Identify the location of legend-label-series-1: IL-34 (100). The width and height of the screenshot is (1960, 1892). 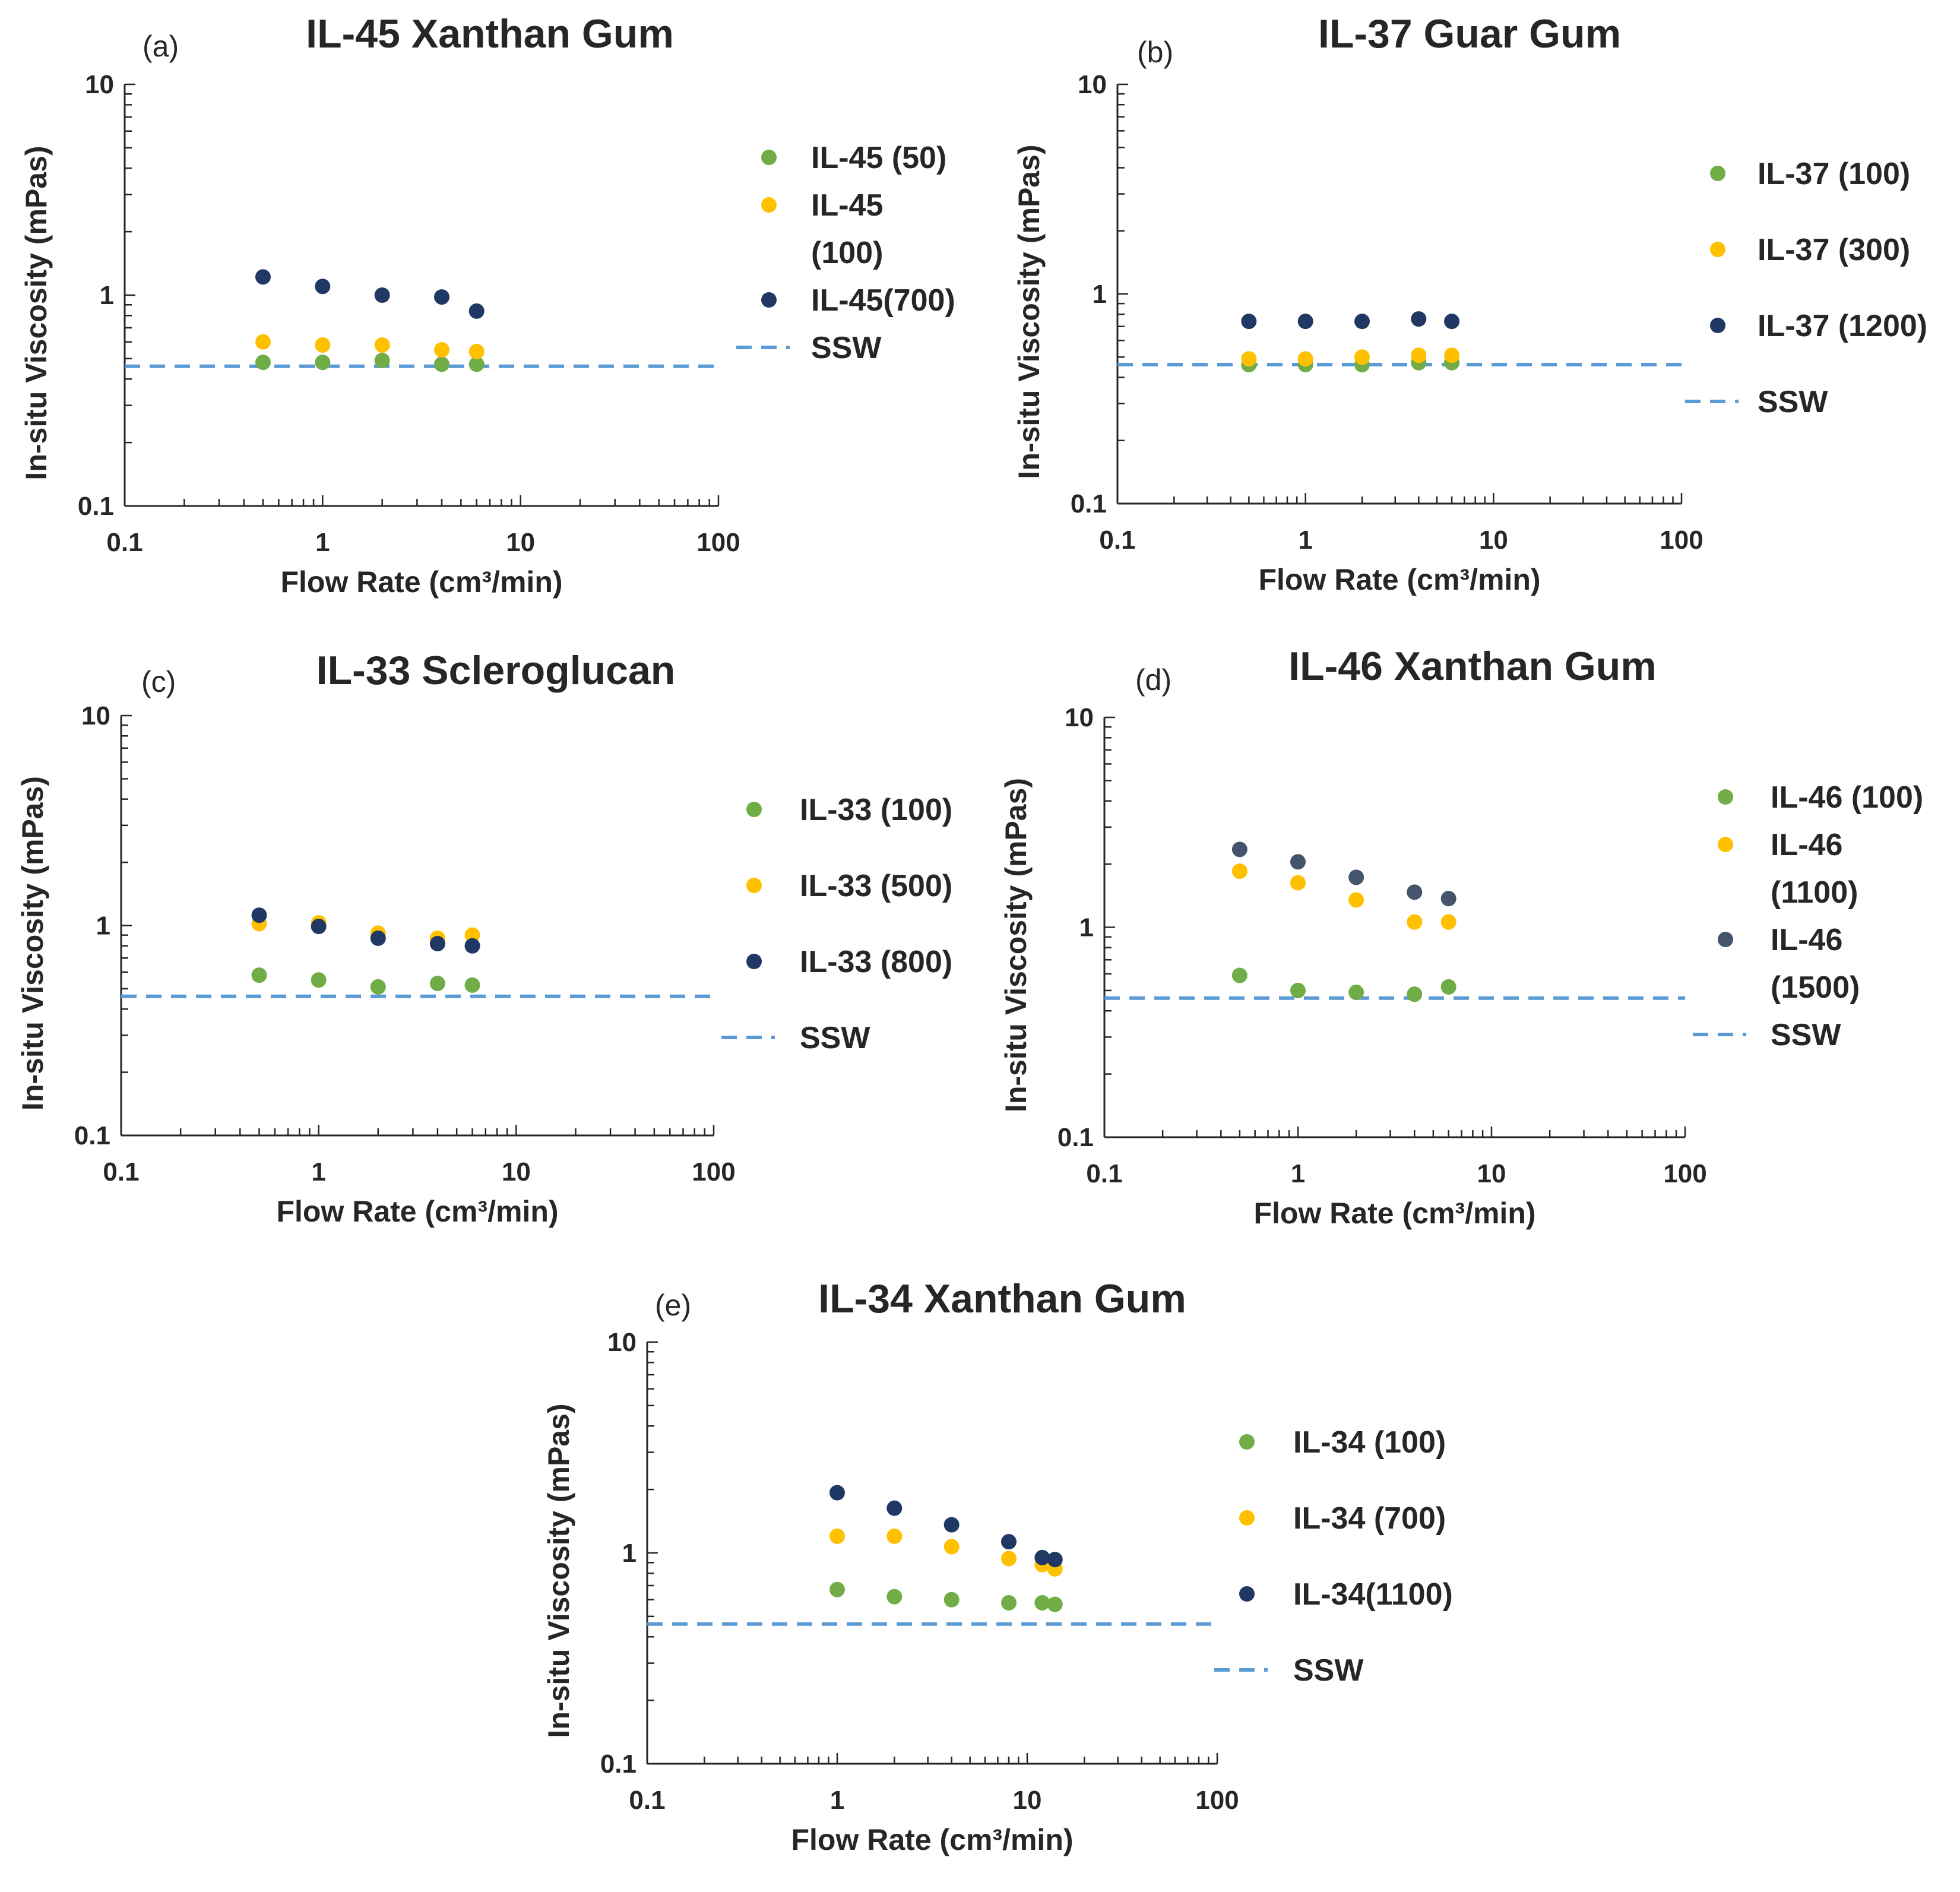
(1369, 1443).